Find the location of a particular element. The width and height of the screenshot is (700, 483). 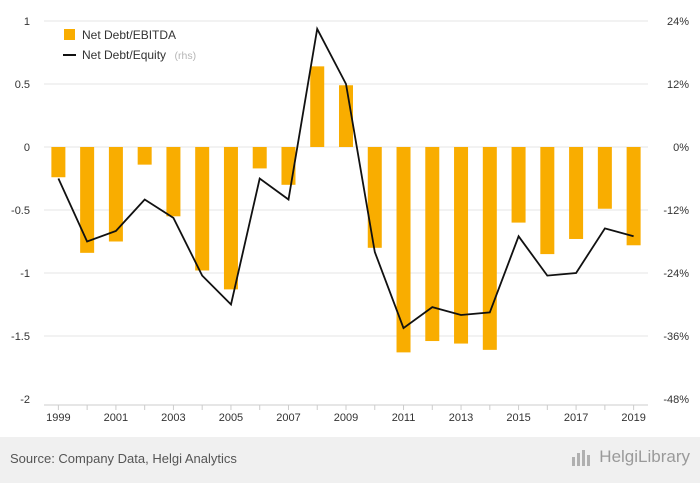

x-tick-label: 2017 is located at coordinates (576, 418).